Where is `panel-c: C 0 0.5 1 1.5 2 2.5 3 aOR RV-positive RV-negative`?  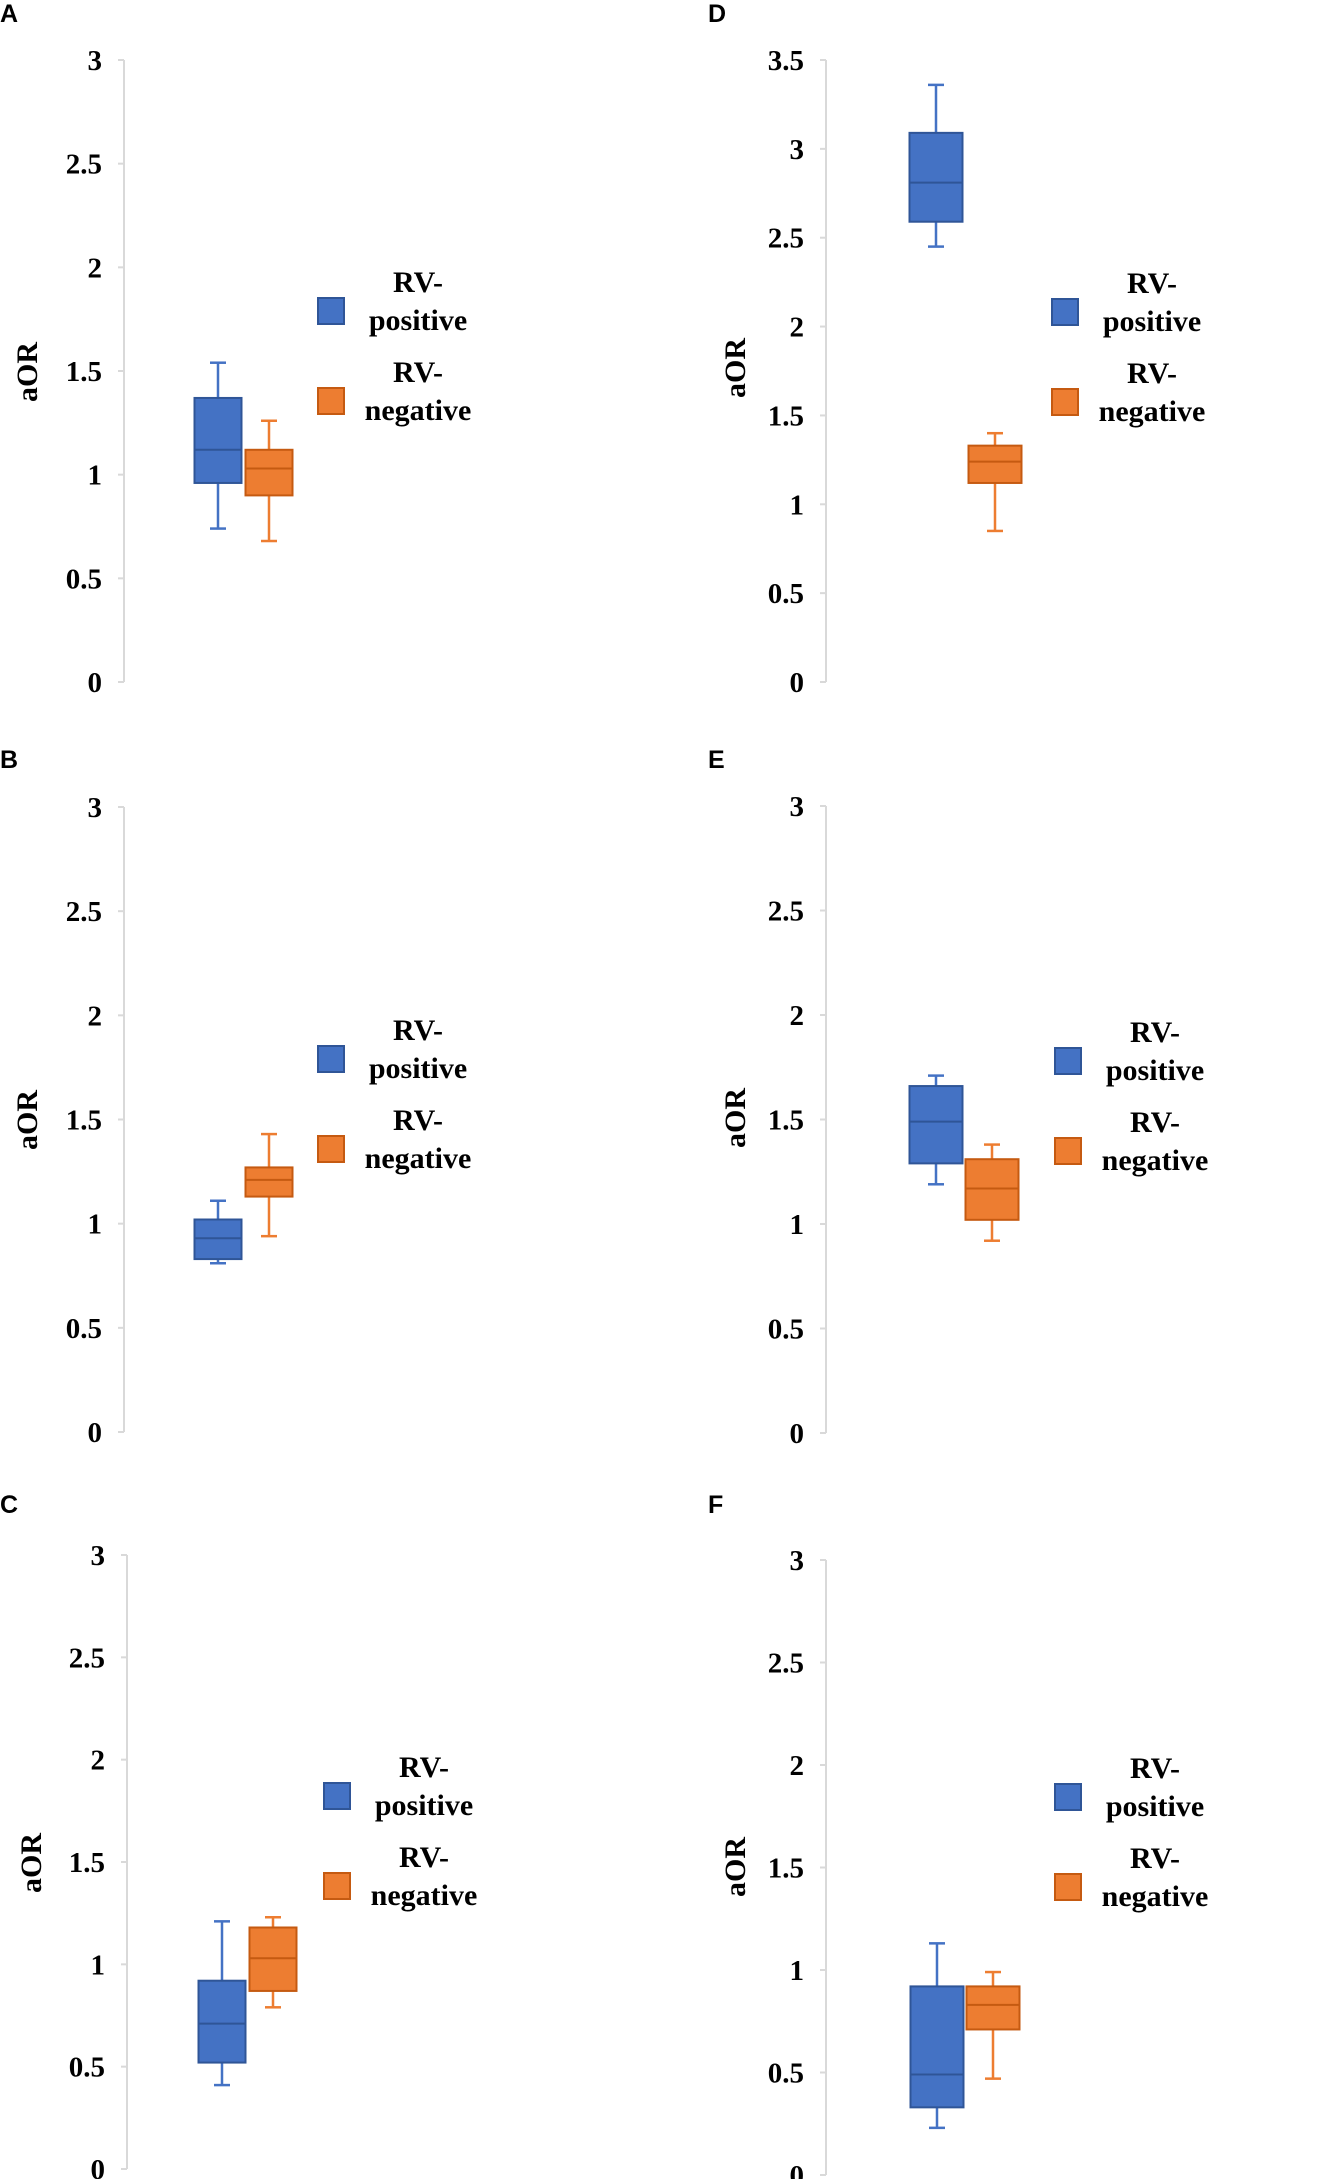
panel-c: C 0 0.5 1 1.5 2 2.5 3 aOR RV-positive RV-negative is located at coordinates (238, 1835).